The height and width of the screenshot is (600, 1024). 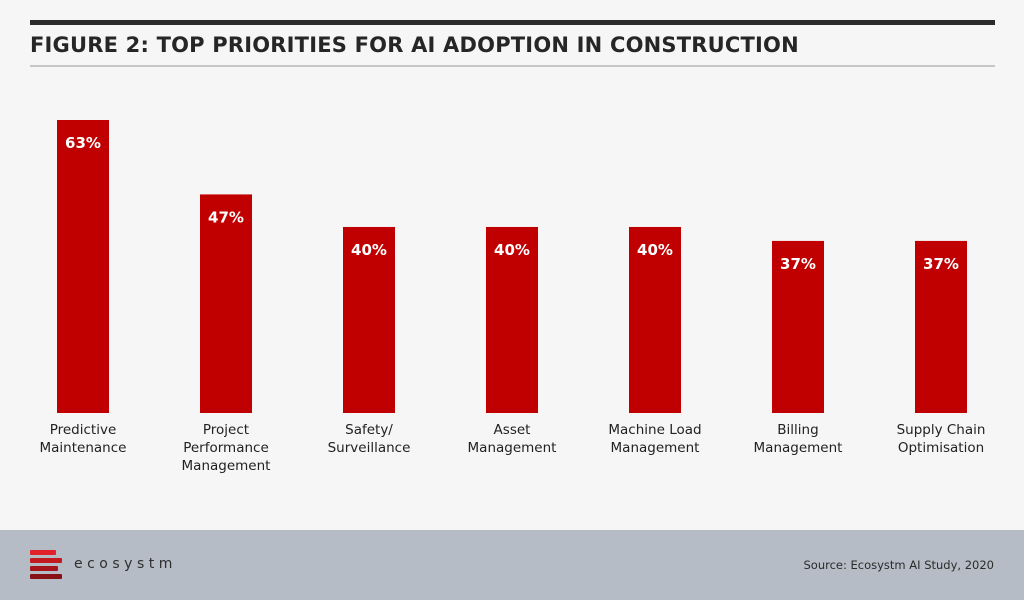 What do you see at coordinates (512, 66) in the screenshot?
I see `title-rule` at bounding box center [512, 66].